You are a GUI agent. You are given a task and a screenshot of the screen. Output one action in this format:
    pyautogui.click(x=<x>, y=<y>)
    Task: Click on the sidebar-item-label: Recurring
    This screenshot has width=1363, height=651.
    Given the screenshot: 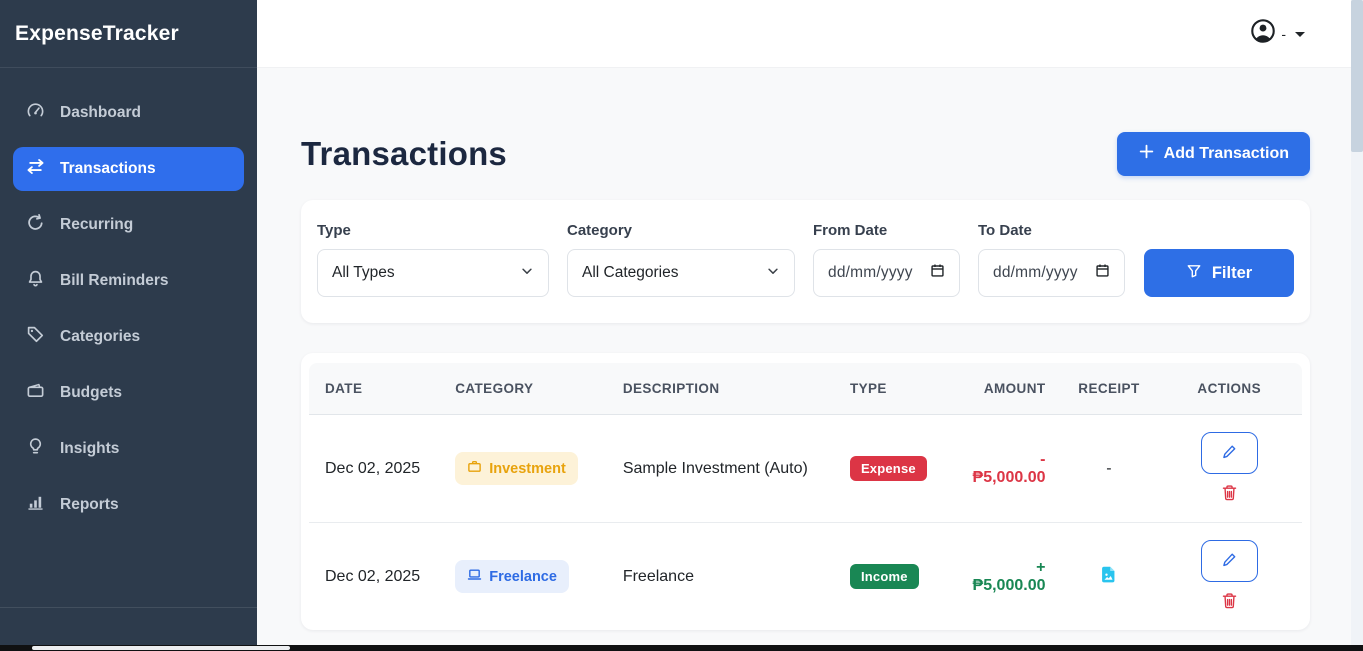 What is the action you would take?
    pyautogui.click(x=97, y=224)
    